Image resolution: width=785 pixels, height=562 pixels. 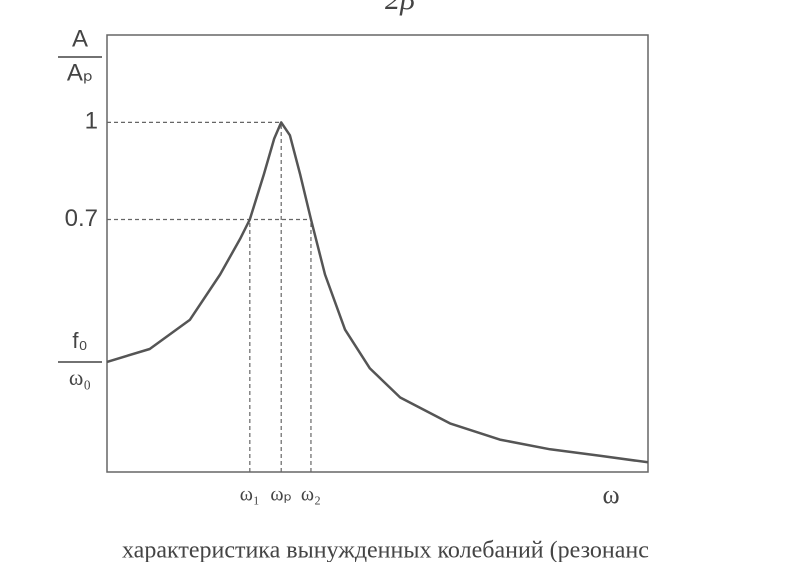 I want to click on x-label: ω, so click(x=610, y=494).